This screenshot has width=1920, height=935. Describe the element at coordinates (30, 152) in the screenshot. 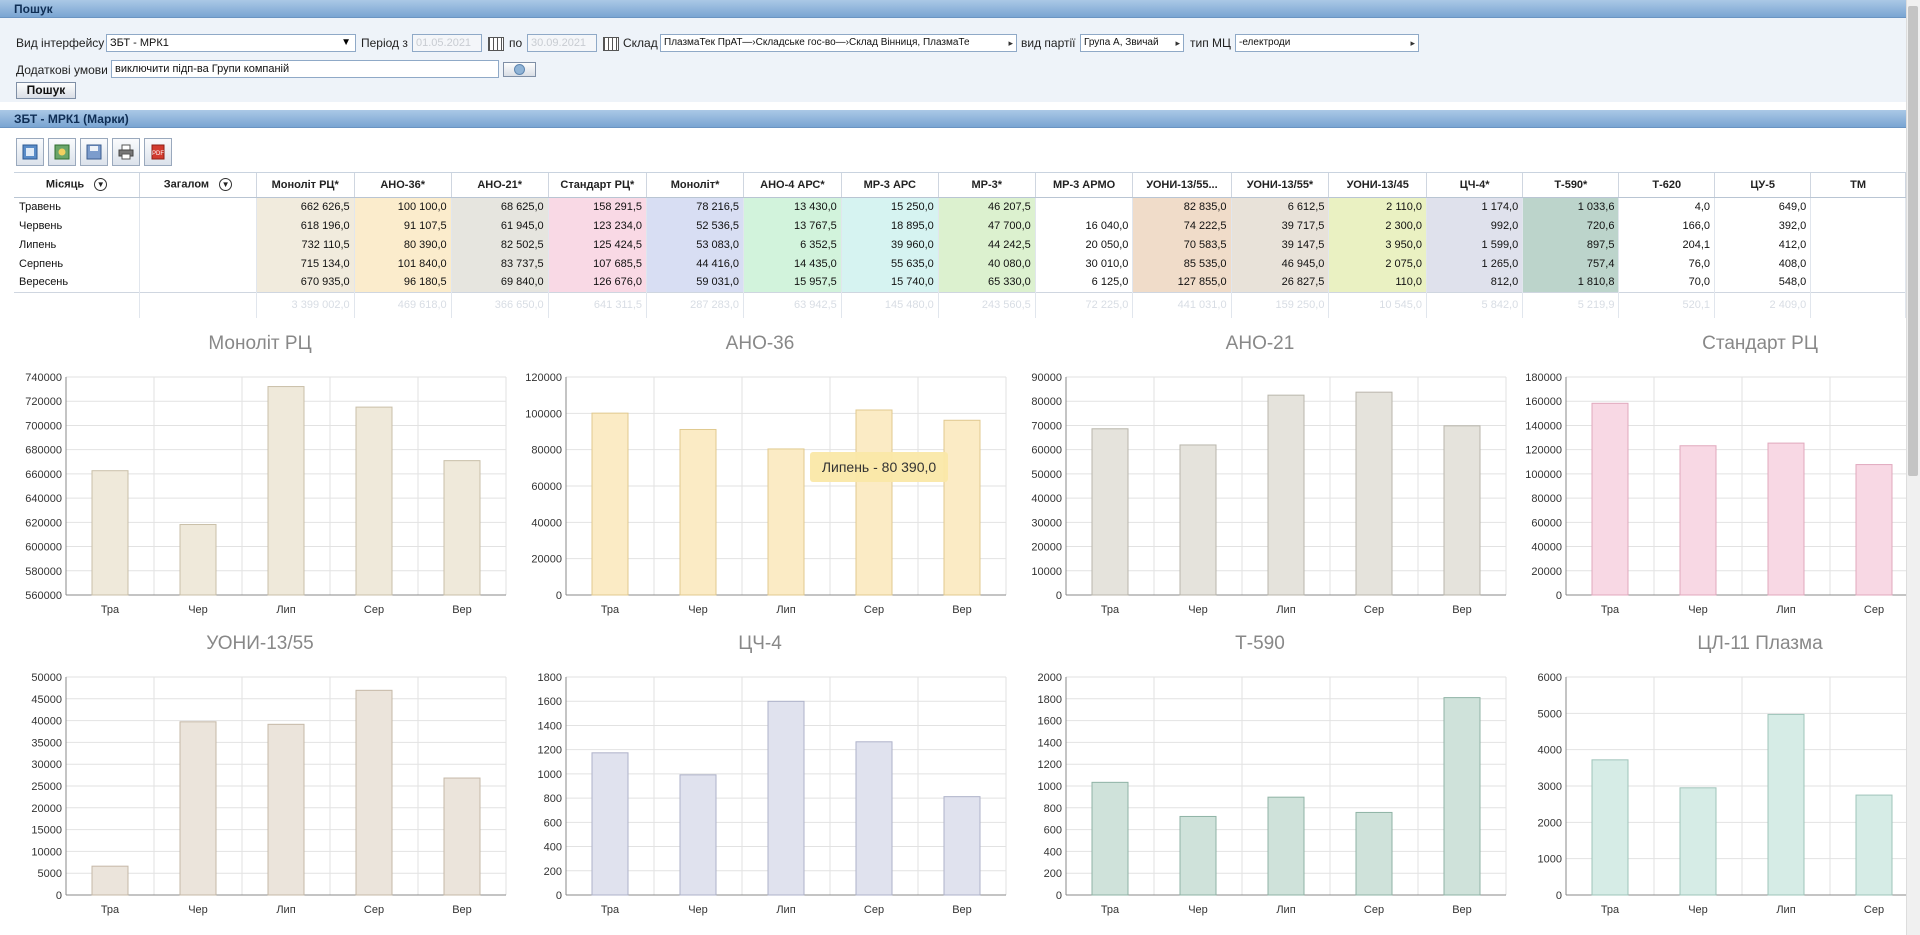

I see `excel-export-button` at that location.